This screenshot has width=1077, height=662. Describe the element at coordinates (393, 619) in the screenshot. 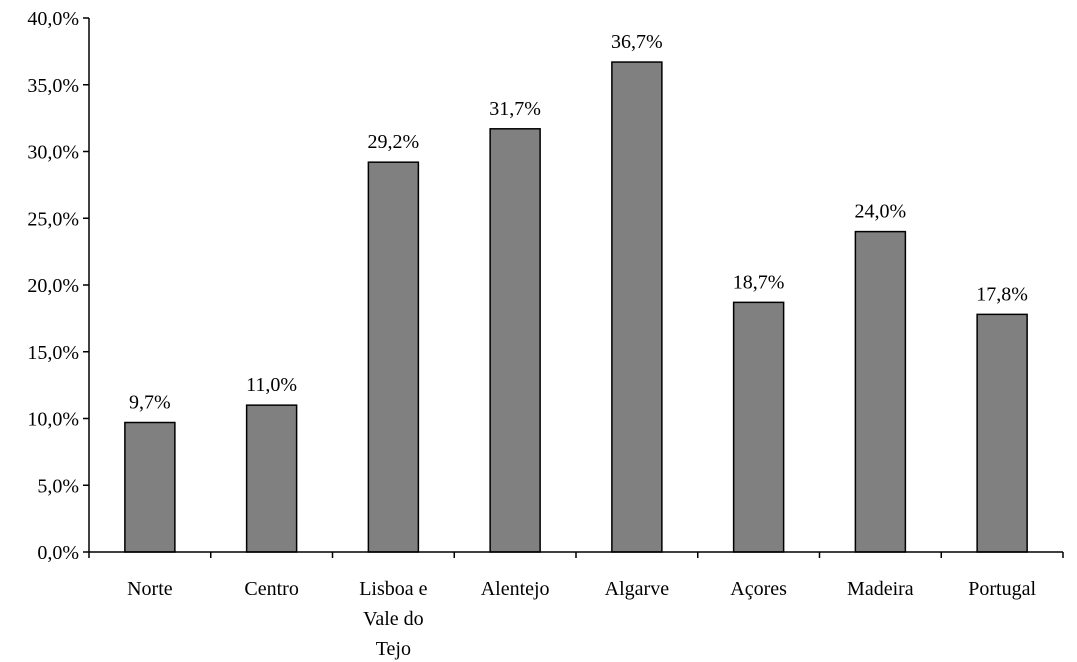

I see `category-label: Lisboa e Vale do Tejo` at that location.